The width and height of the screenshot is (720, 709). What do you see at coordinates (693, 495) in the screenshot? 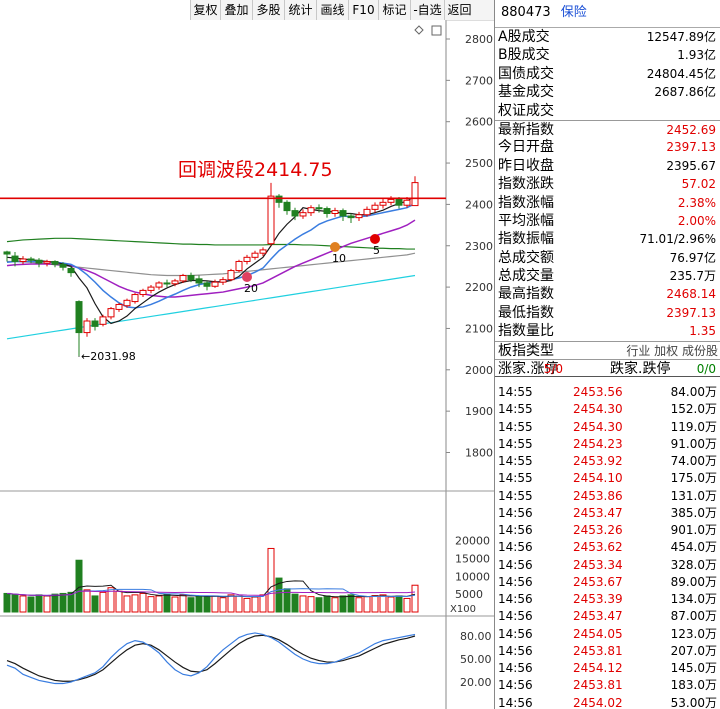
I see `tick-volume: 131.0万` at bounding box center [693, 495].